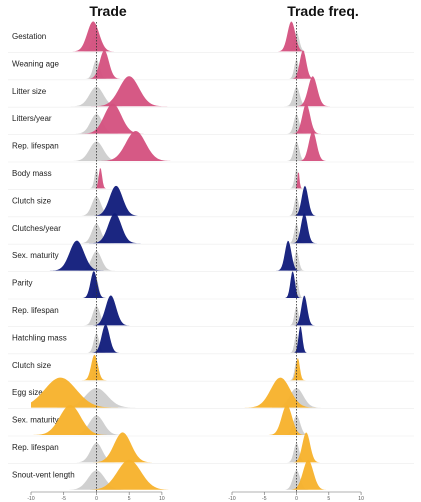  What do you see at coordinates (32, 118) in the screenshot?
I see `row-label: Litters/year` at bounding box center [32, 118].